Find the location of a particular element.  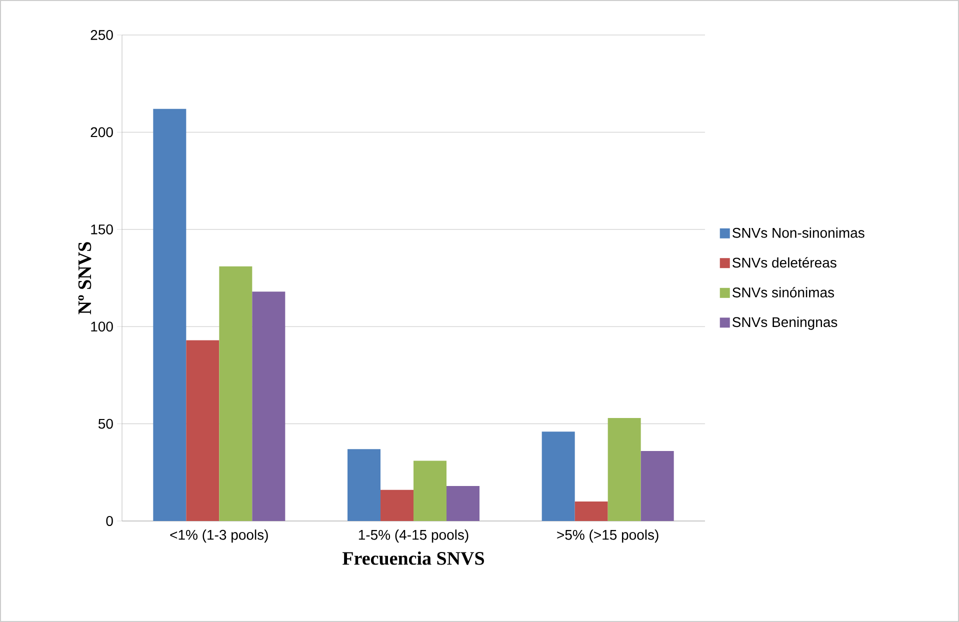

x-tick-label: >5% (>15 pools) is located at coordinates (607, 536).